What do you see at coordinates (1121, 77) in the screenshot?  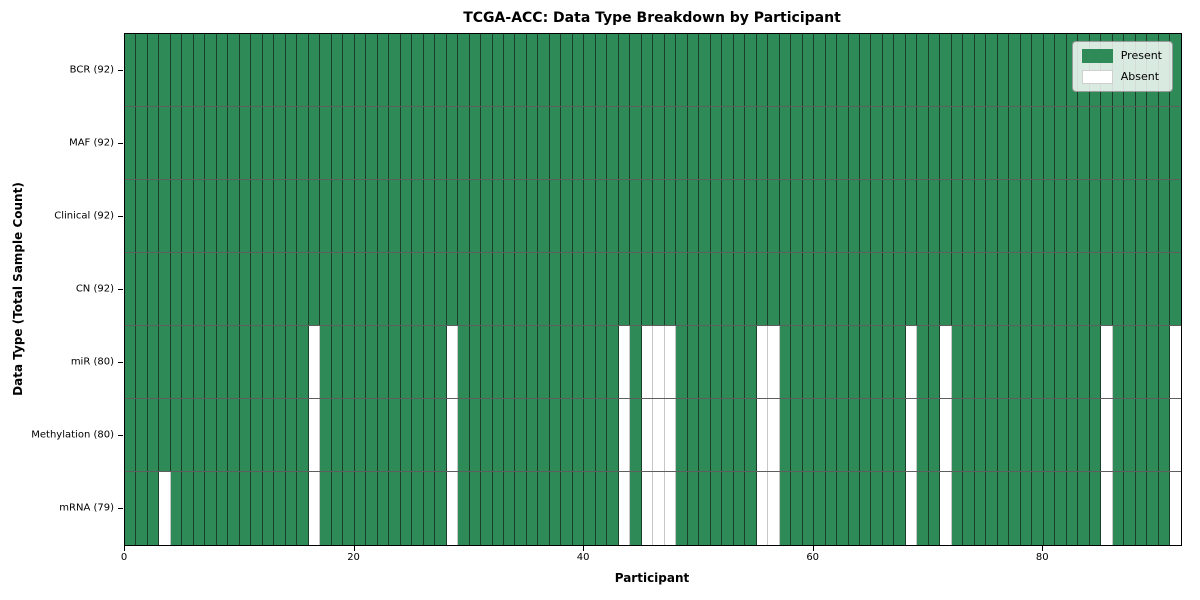 I see `legend-item-absent: Absent` at bounding box center [1121, 77].